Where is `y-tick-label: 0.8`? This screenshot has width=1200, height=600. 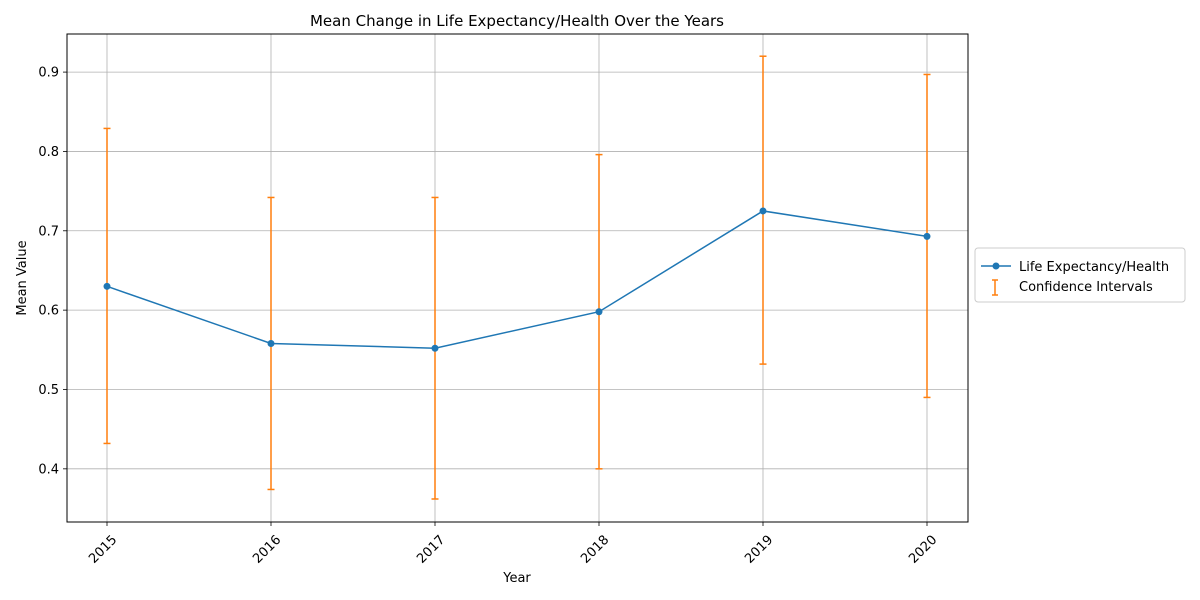 y-tick-label: 0.8 is located at coordinates (48, 152).